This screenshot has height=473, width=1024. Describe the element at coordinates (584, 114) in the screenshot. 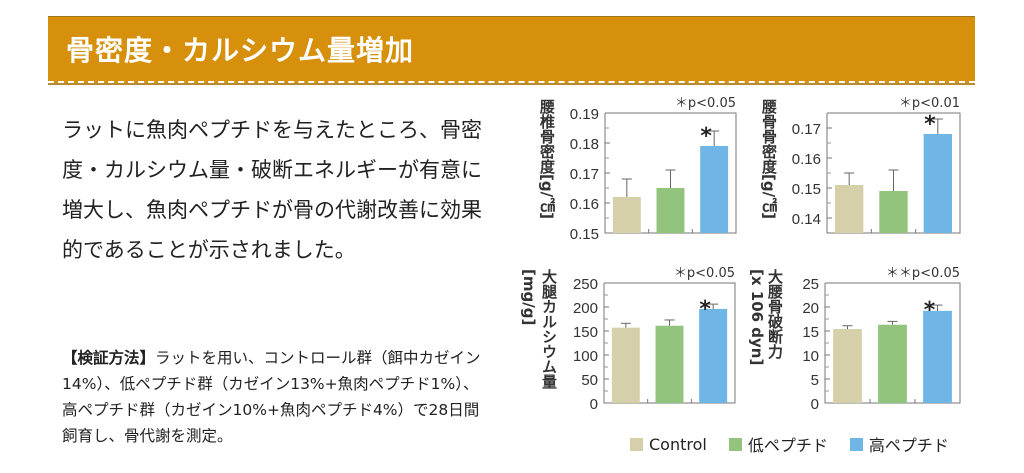

I see `y-tick-label: 0.19` at that location.